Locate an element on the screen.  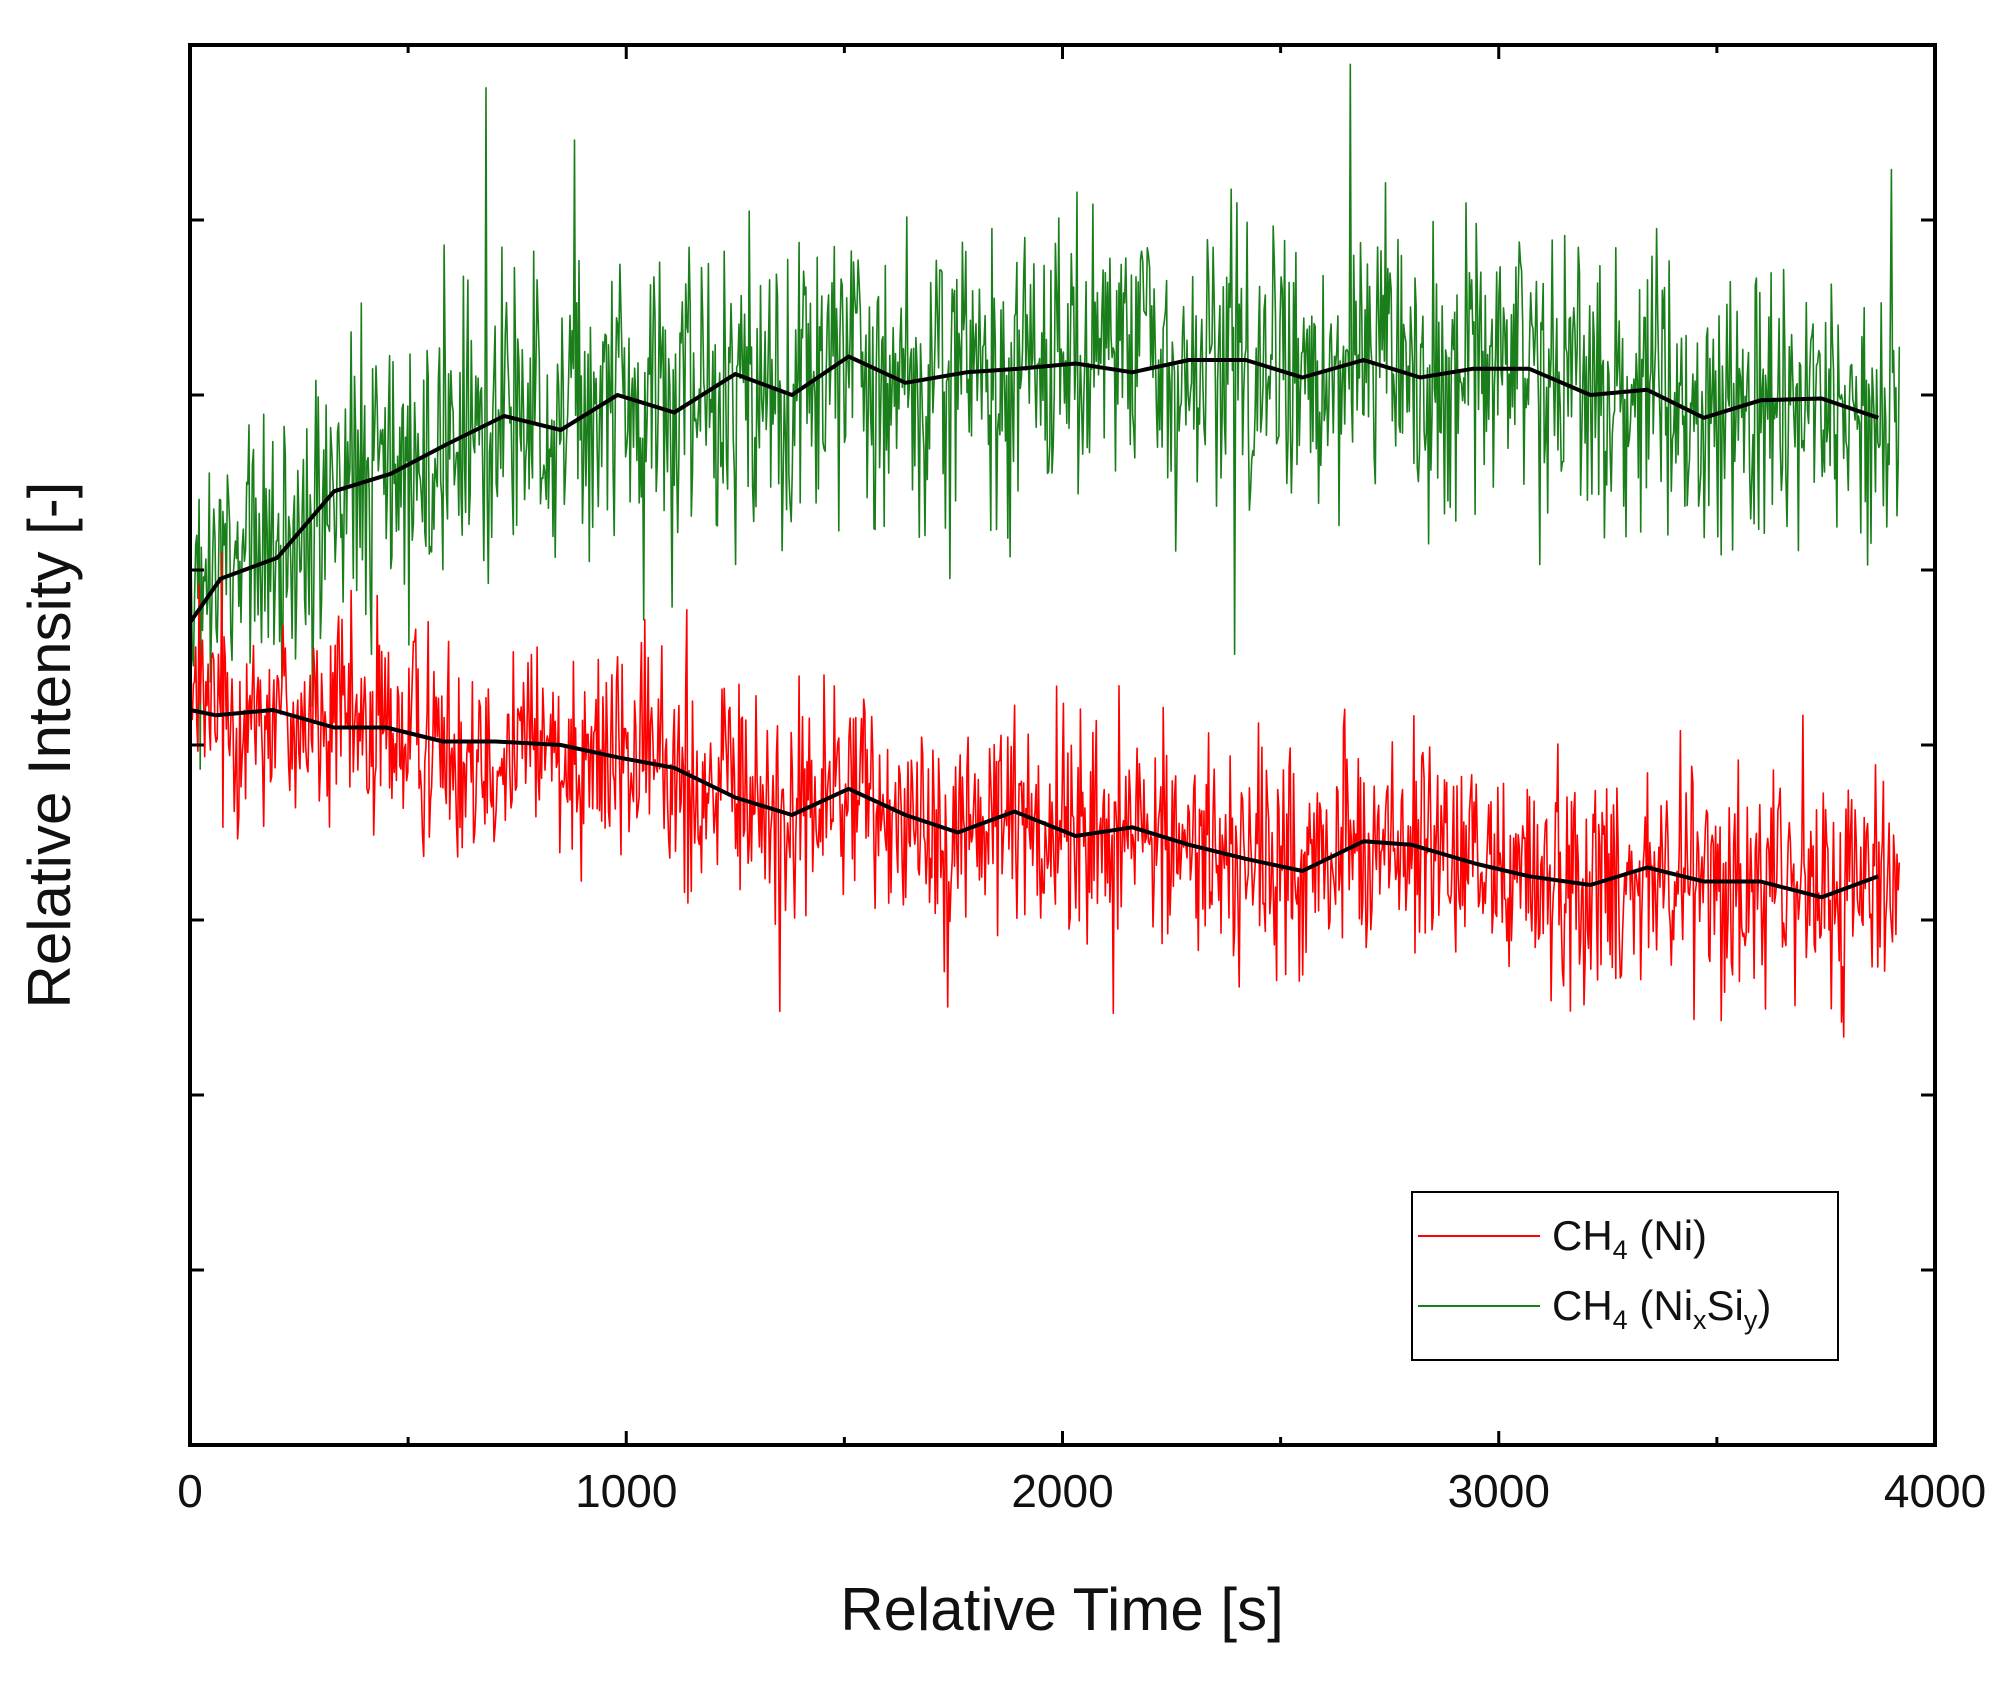
x-axis-title: Relative Time [s] is located at coordinates (1061, 1609).